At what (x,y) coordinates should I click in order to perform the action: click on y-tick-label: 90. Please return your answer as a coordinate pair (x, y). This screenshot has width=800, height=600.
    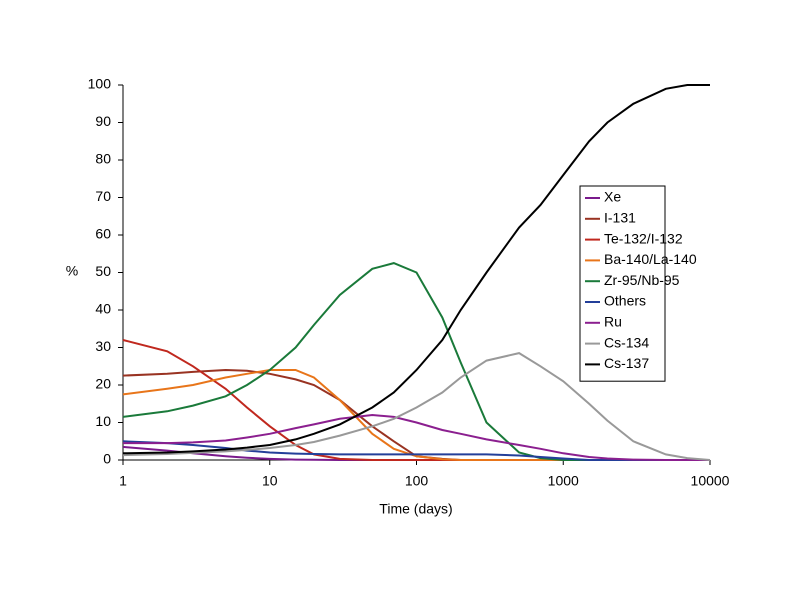
    Looking at the image, I should click on (103, 121).